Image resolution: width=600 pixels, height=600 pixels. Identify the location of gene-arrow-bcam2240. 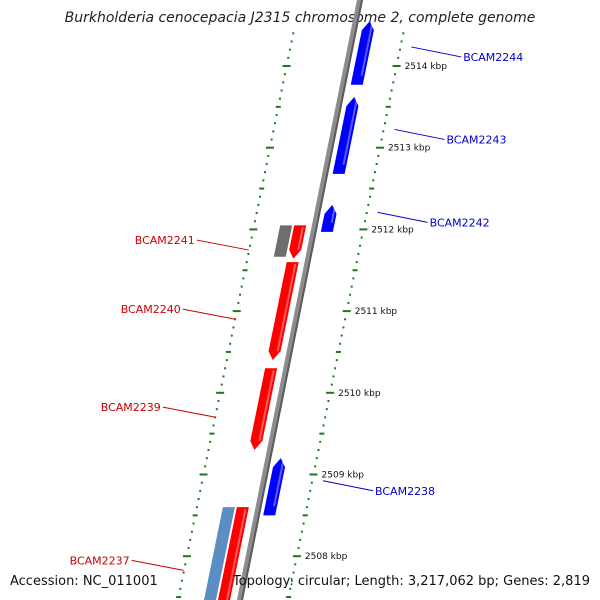
(283, 311).